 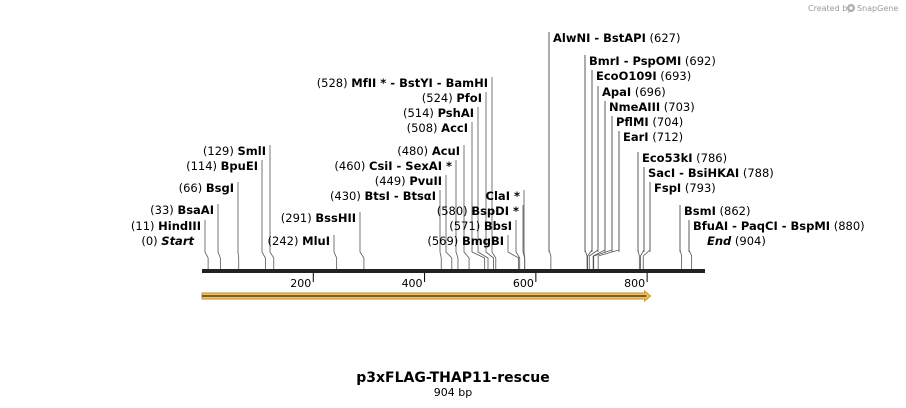 I want to click on site-label: (508) AccI, so click(x=437, y=128).